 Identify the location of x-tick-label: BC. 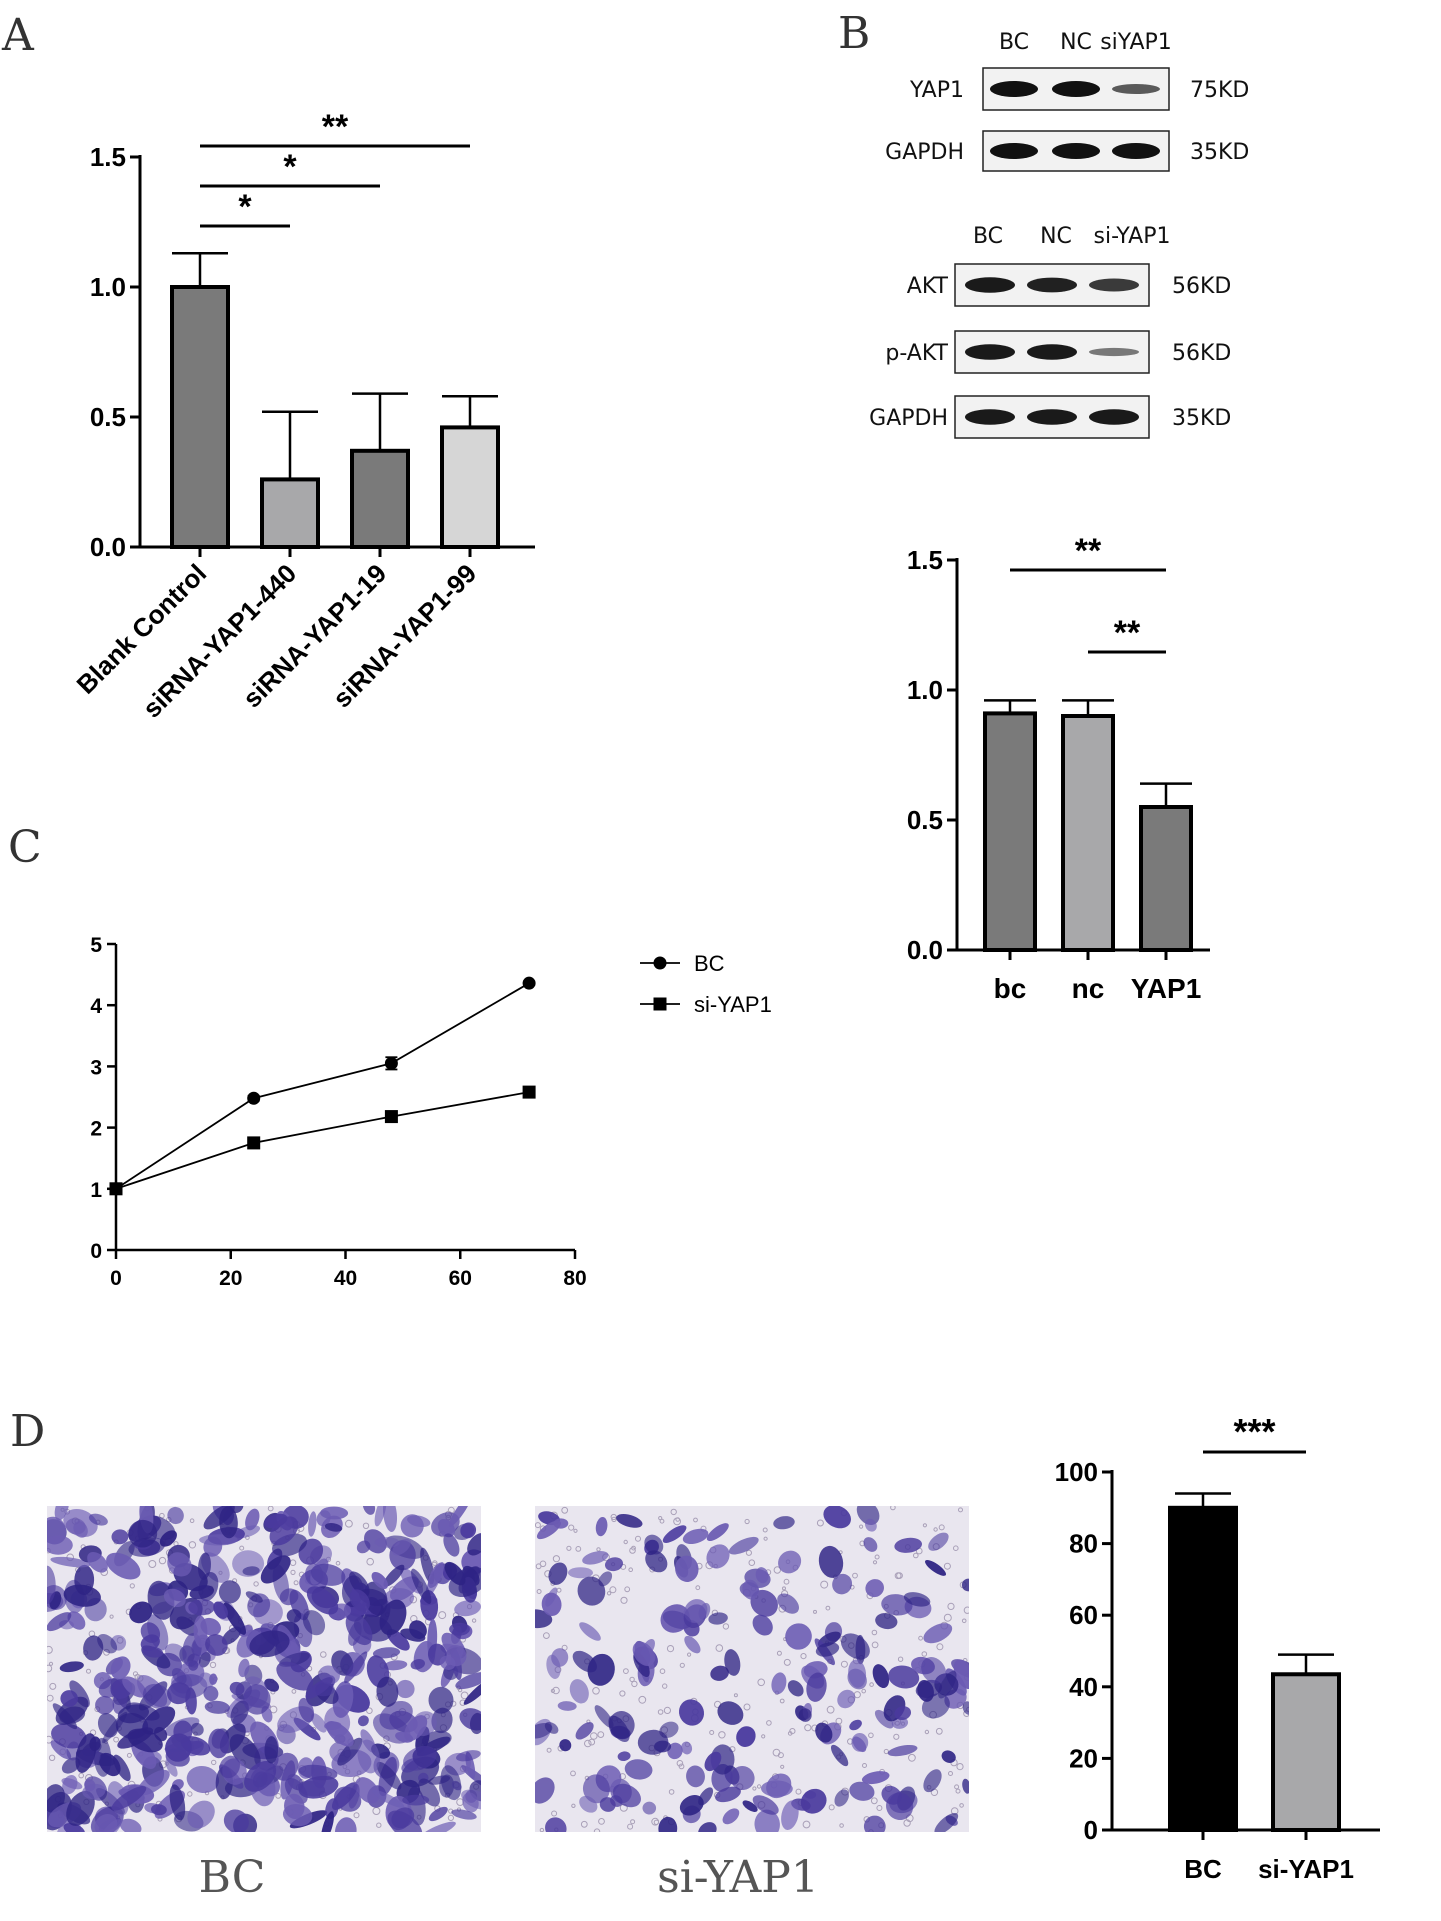
(1203, 1869).